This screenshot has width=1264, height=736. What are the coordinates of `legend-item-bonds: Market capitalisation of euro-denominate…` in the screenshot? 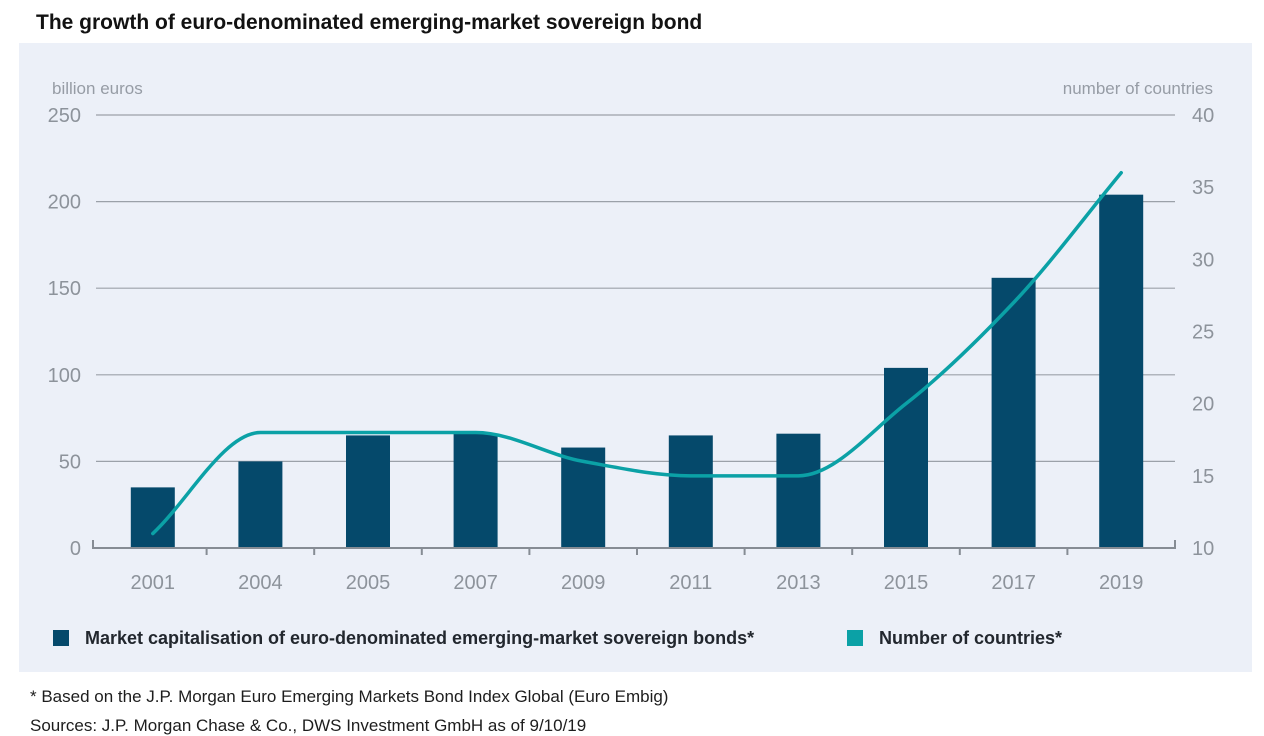 It's located at (403, 638).